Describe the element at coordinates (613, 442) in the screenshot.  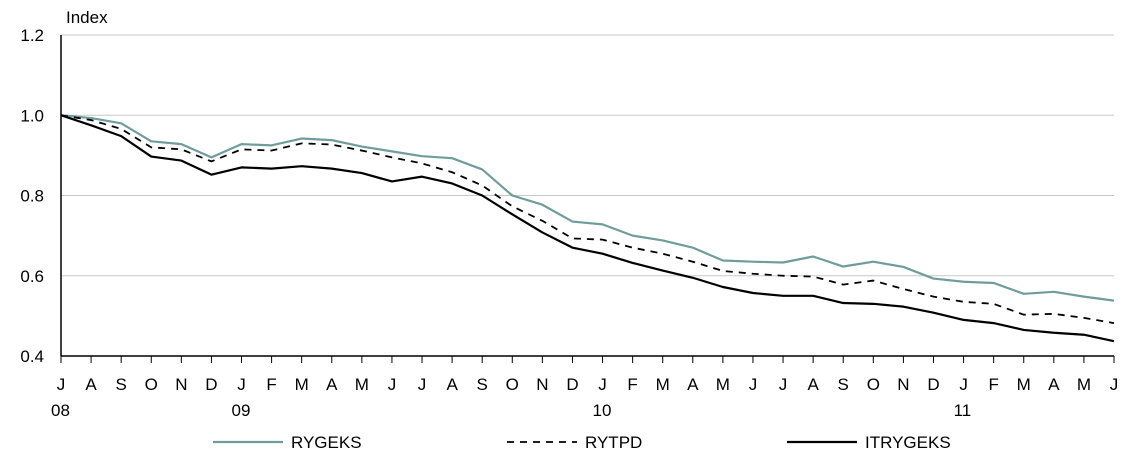
I see `legend-label: RYTPD` at that location.